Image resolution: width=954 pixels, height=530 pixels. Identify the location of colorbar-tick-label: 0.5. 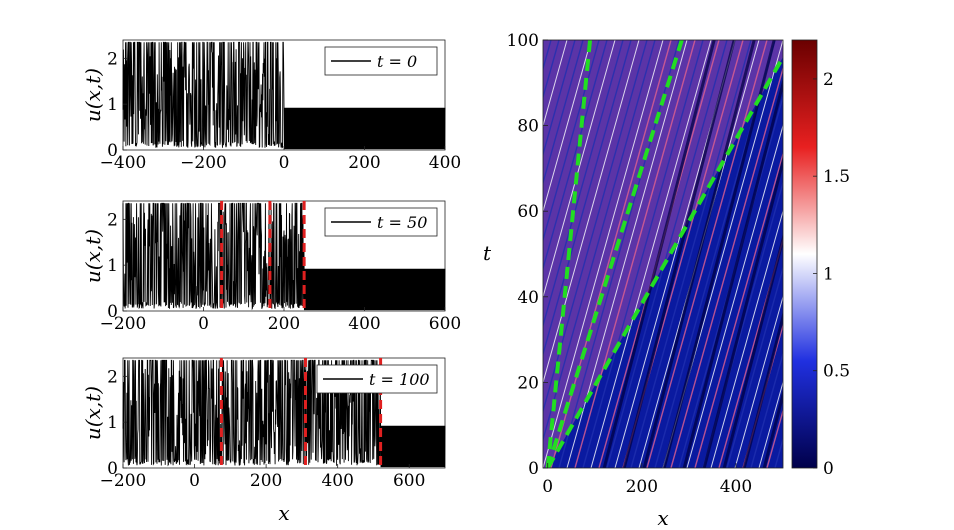
(836, 372).